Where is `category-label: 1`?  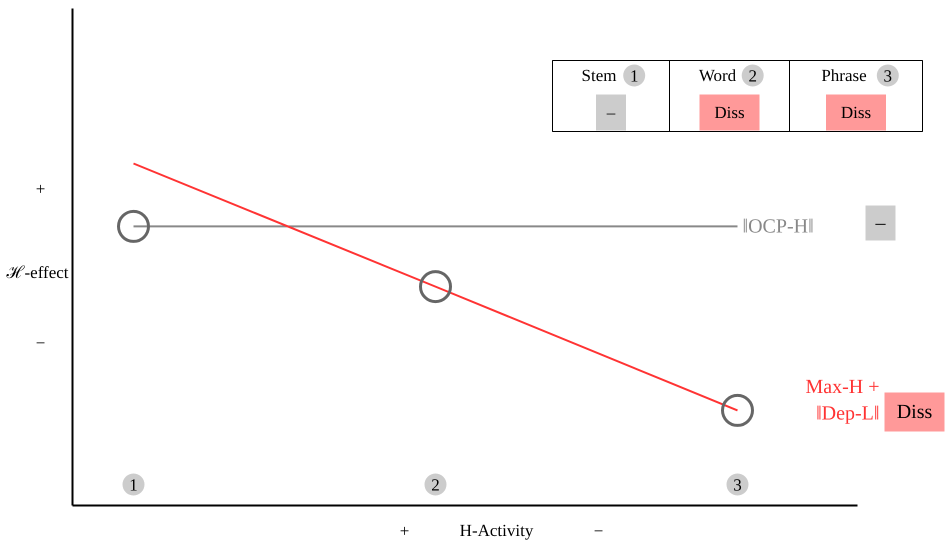
category-label: 1 is located at coordinates (634, 76).